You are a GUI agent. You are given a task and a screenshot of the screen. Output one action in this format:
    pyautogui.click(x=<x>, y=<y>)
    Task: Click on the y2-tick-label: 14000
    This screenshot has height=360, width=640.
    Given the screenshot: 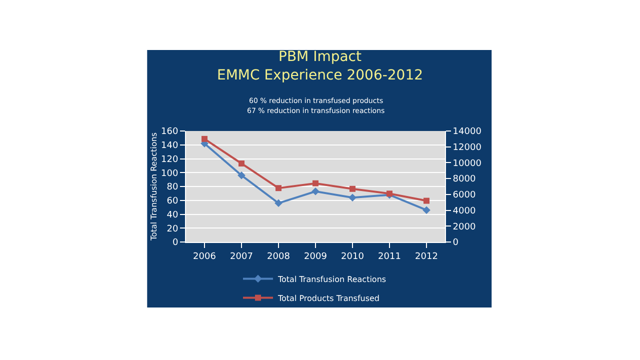 What is the action you would take?
    pyautogui.click(x=467, y=132)
    